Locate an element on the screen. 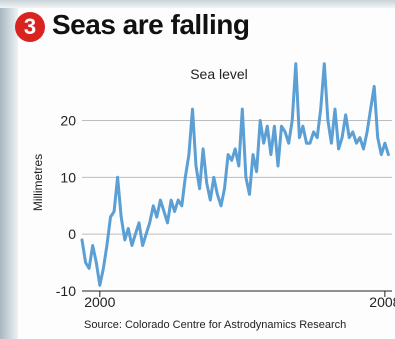 This screenshot has height=339, width=395. headline: Seas are falling is located at coordinates (151, 24).